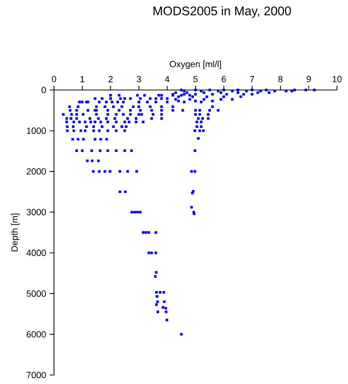  I want to click on x-tick-label: 6, so click(224, 79).